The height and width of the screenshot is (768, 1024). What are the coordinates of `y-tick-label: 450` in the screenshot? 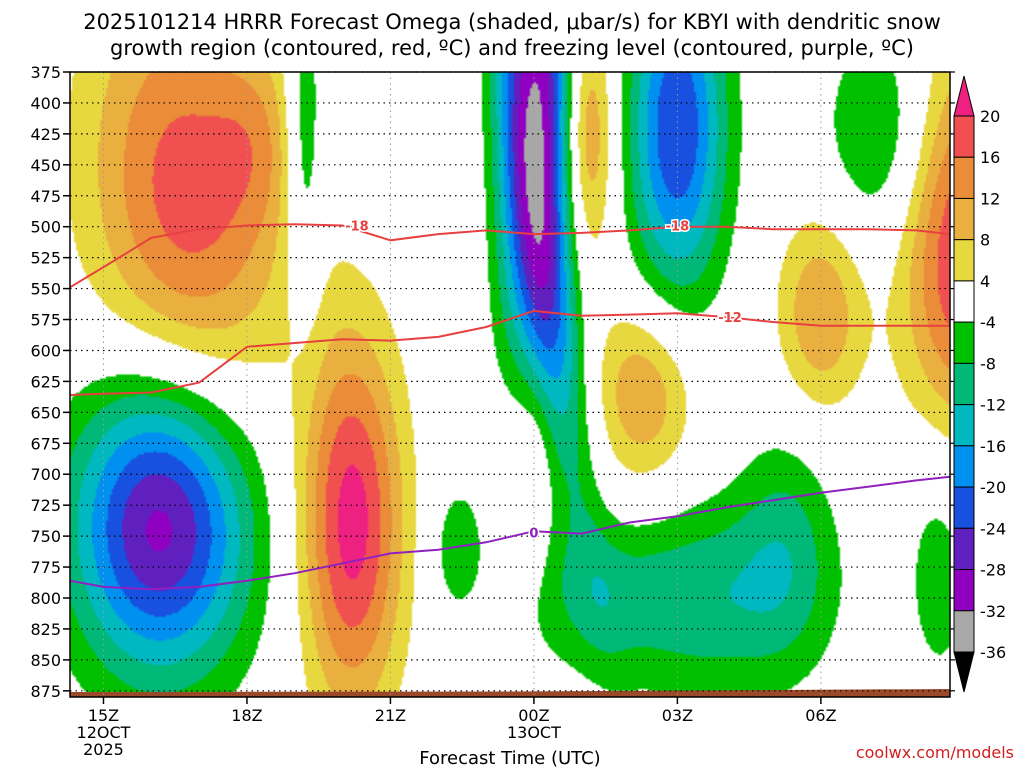 It's located at (45, 165).